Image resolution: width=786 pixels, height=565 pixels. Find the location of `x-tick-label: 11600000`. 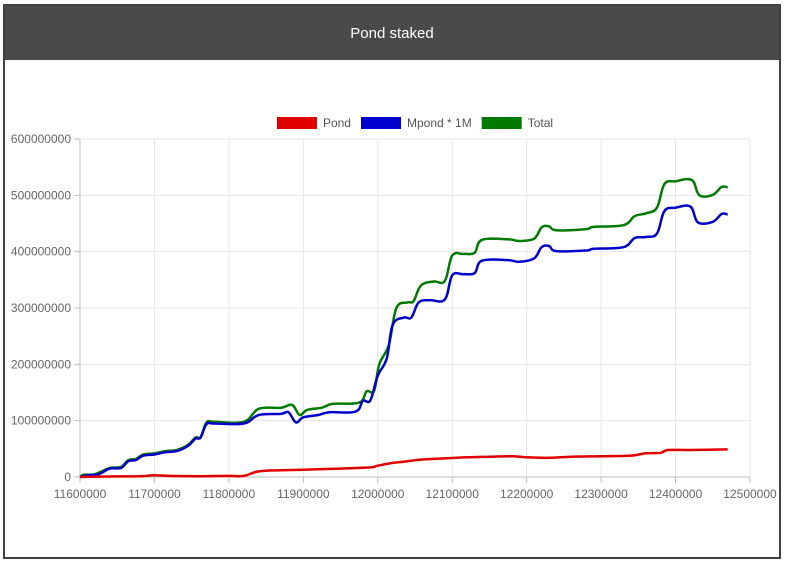

x-tick-label: 11600000 is located at coordinates (80, 494).